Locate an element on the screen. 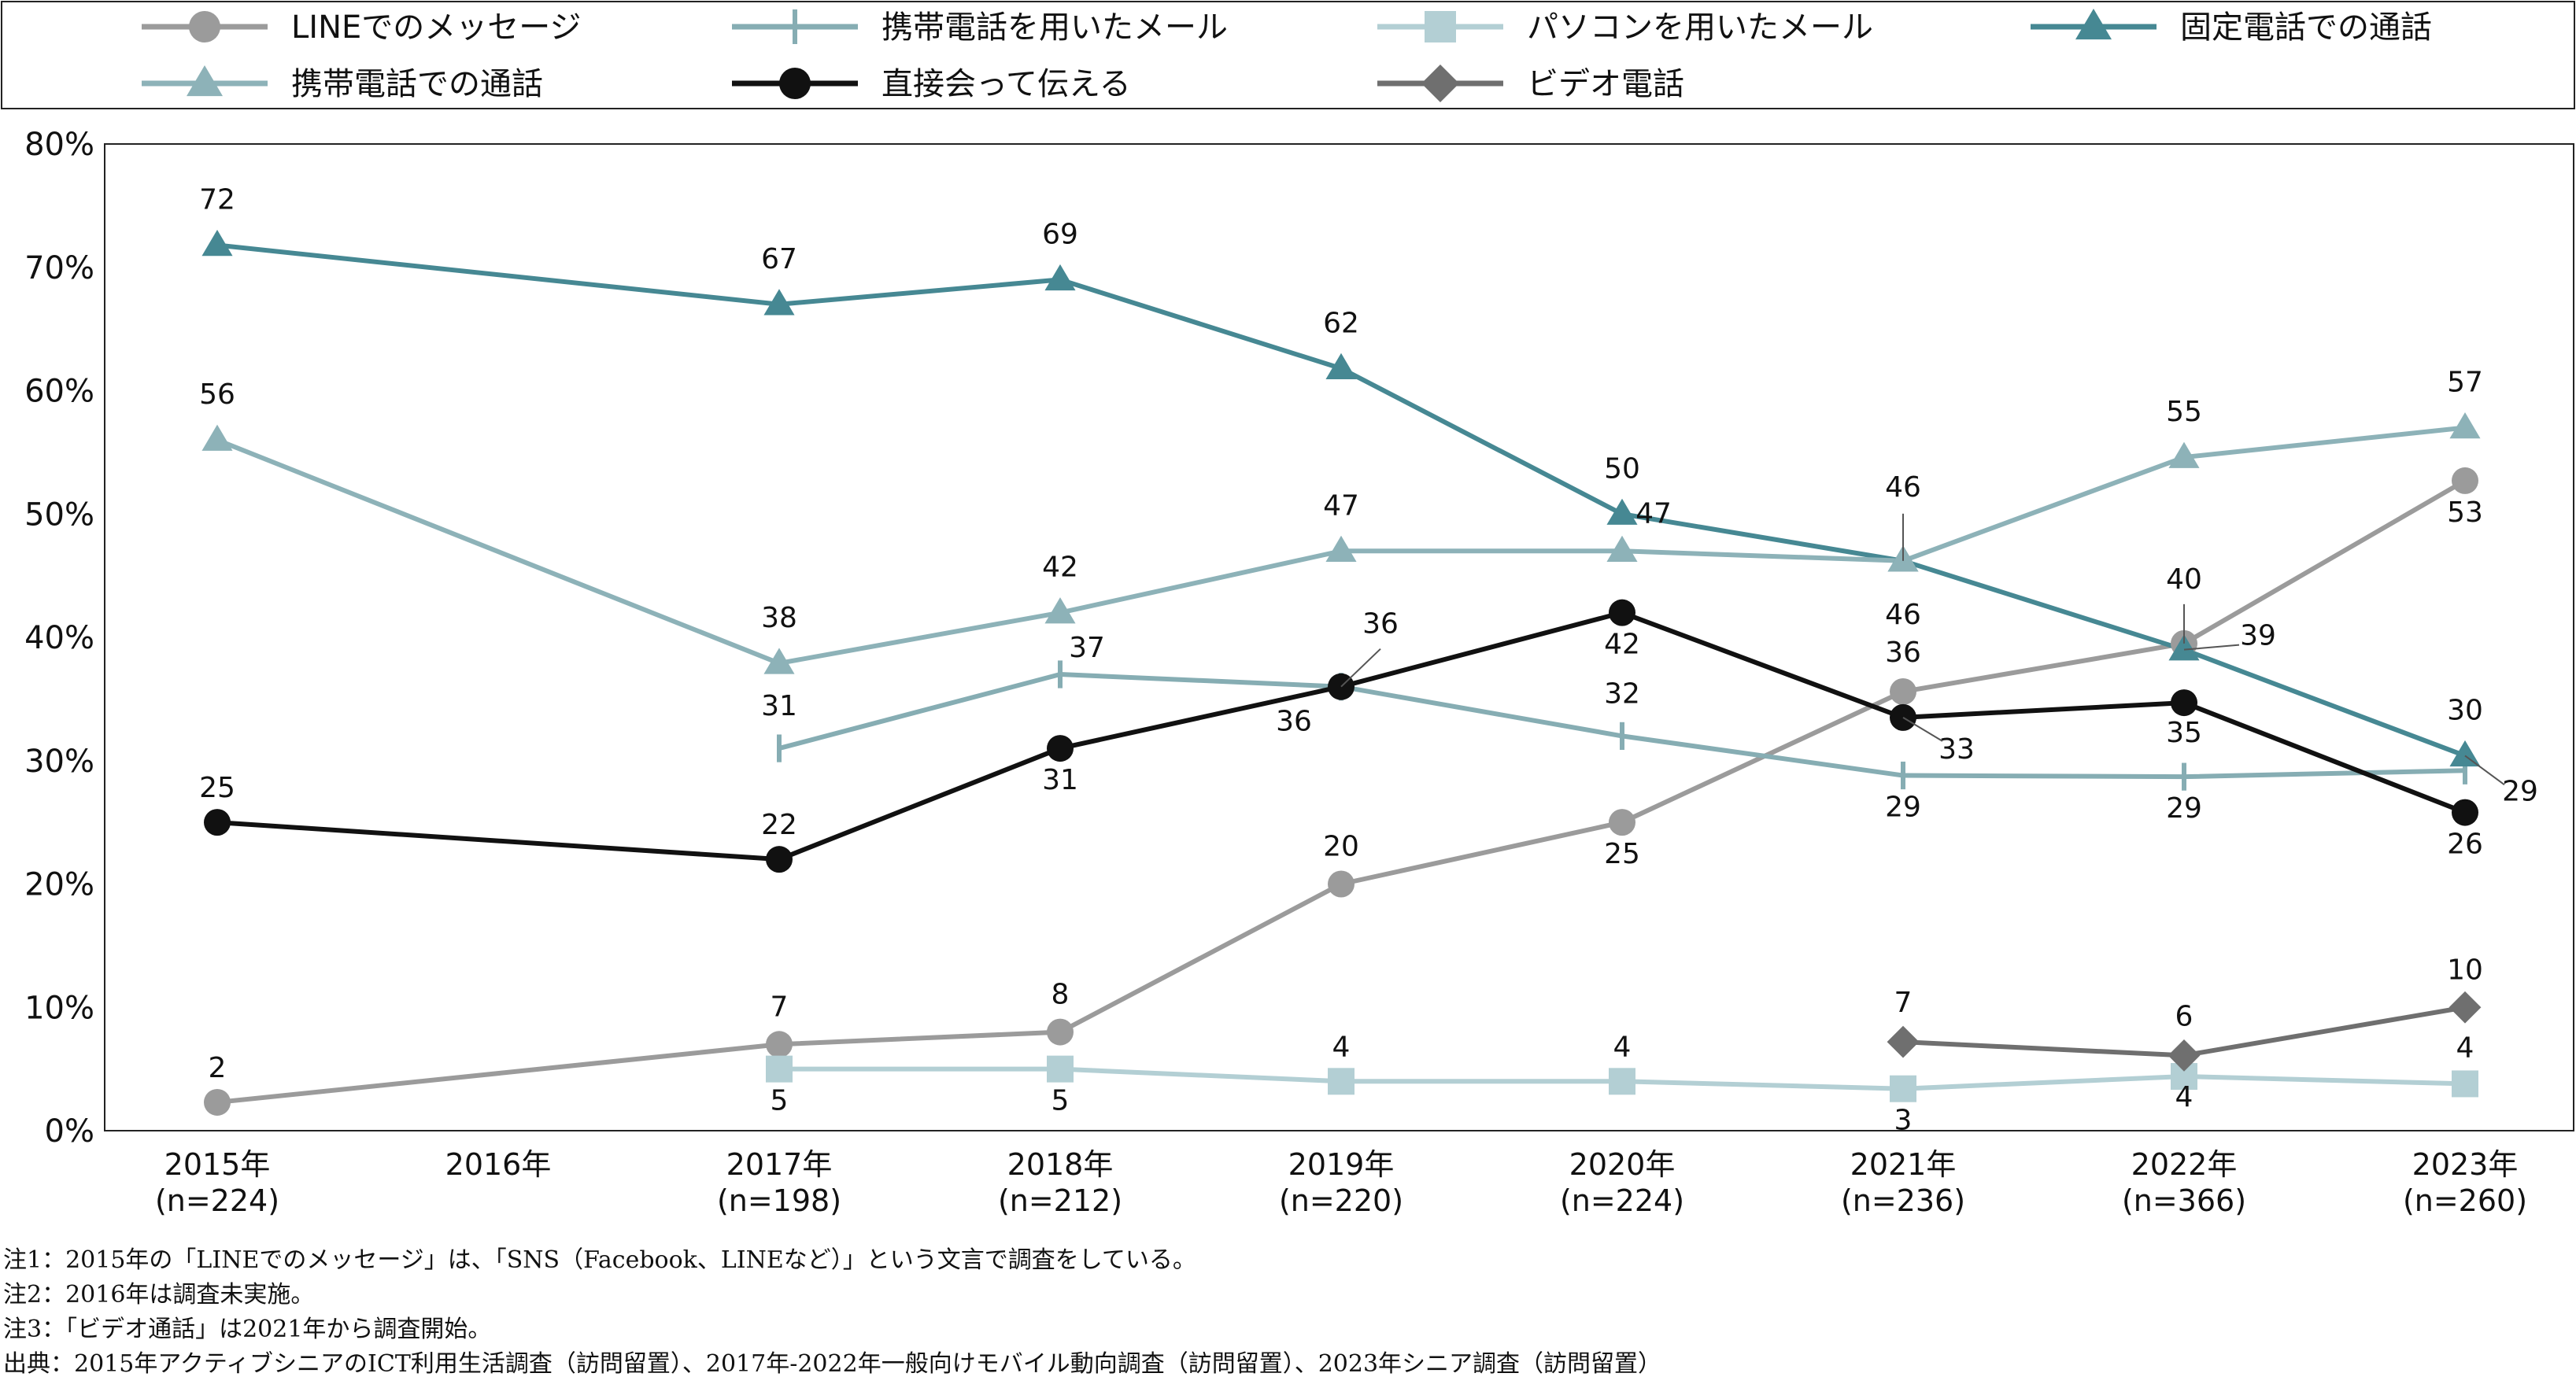 The height and width of the screenshot is (1399, 2576). y-tick-label: 30% is located at coordinates (59, 762).